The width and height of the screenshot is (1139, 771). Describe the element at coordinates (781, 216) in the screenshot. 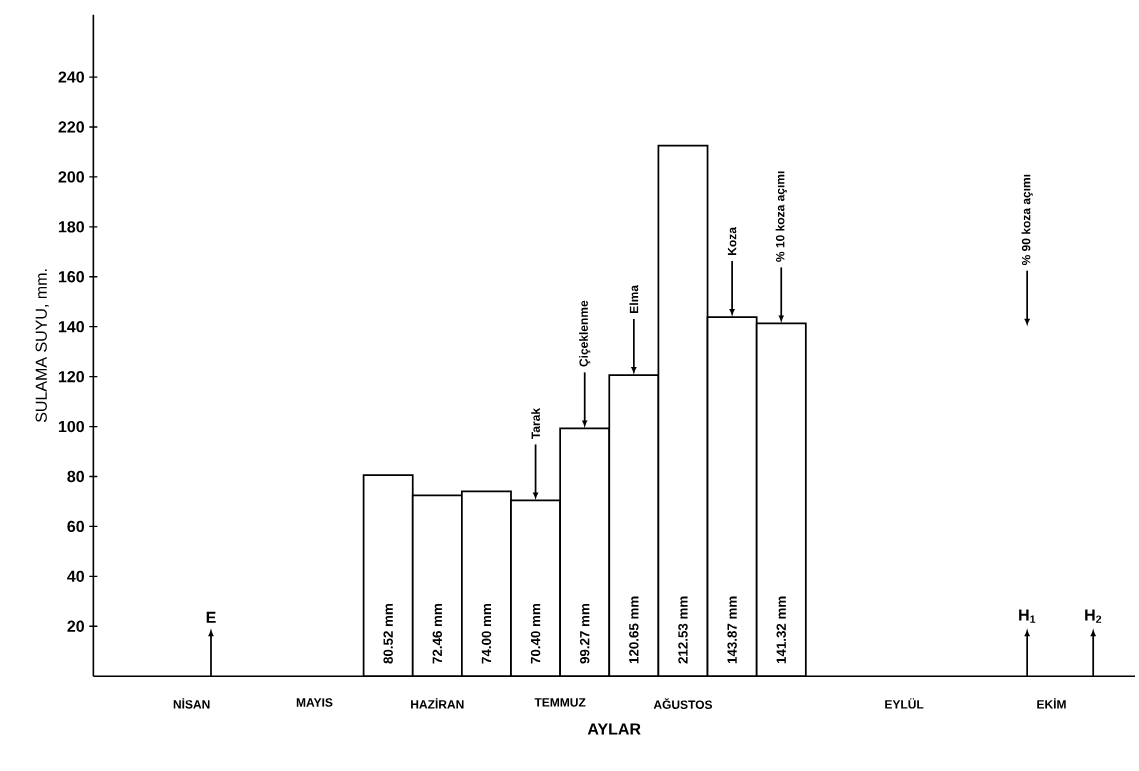

I see `annotation: % 10 koza açımı` at that location.